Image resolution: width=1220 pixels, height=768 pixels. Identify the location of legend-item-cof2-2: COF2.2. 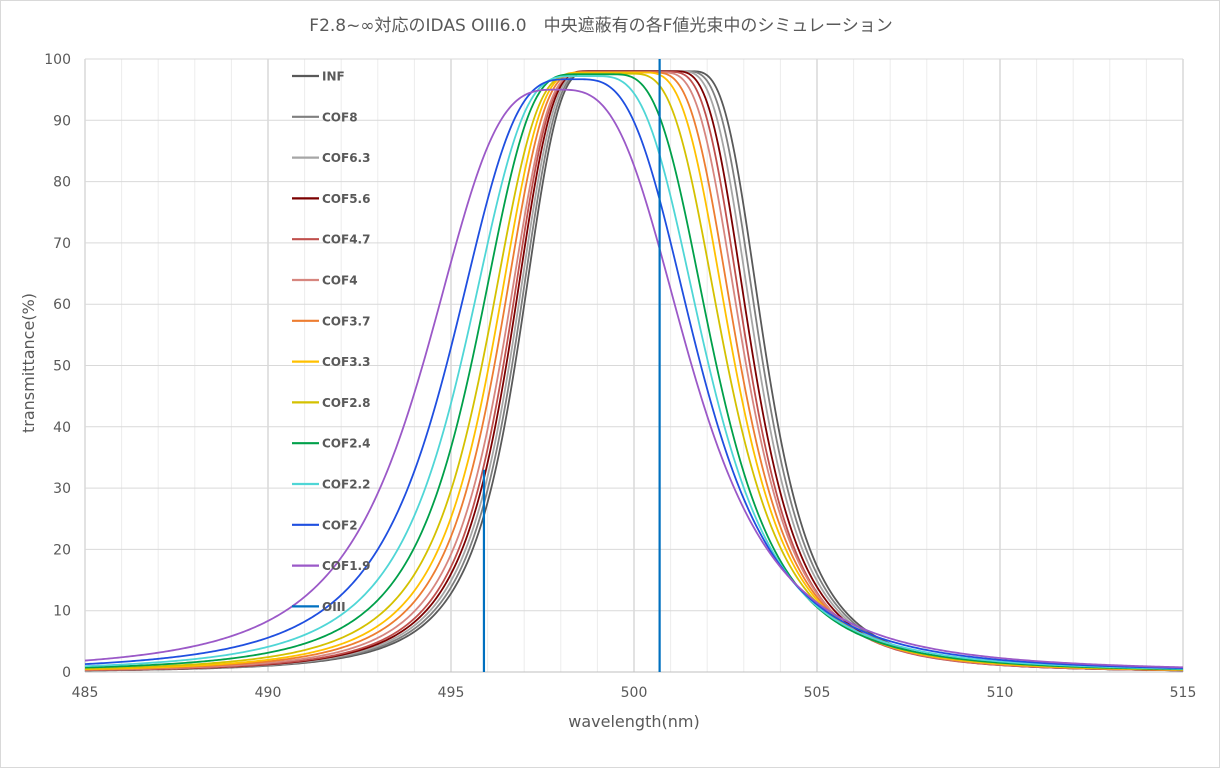
(331, 485).